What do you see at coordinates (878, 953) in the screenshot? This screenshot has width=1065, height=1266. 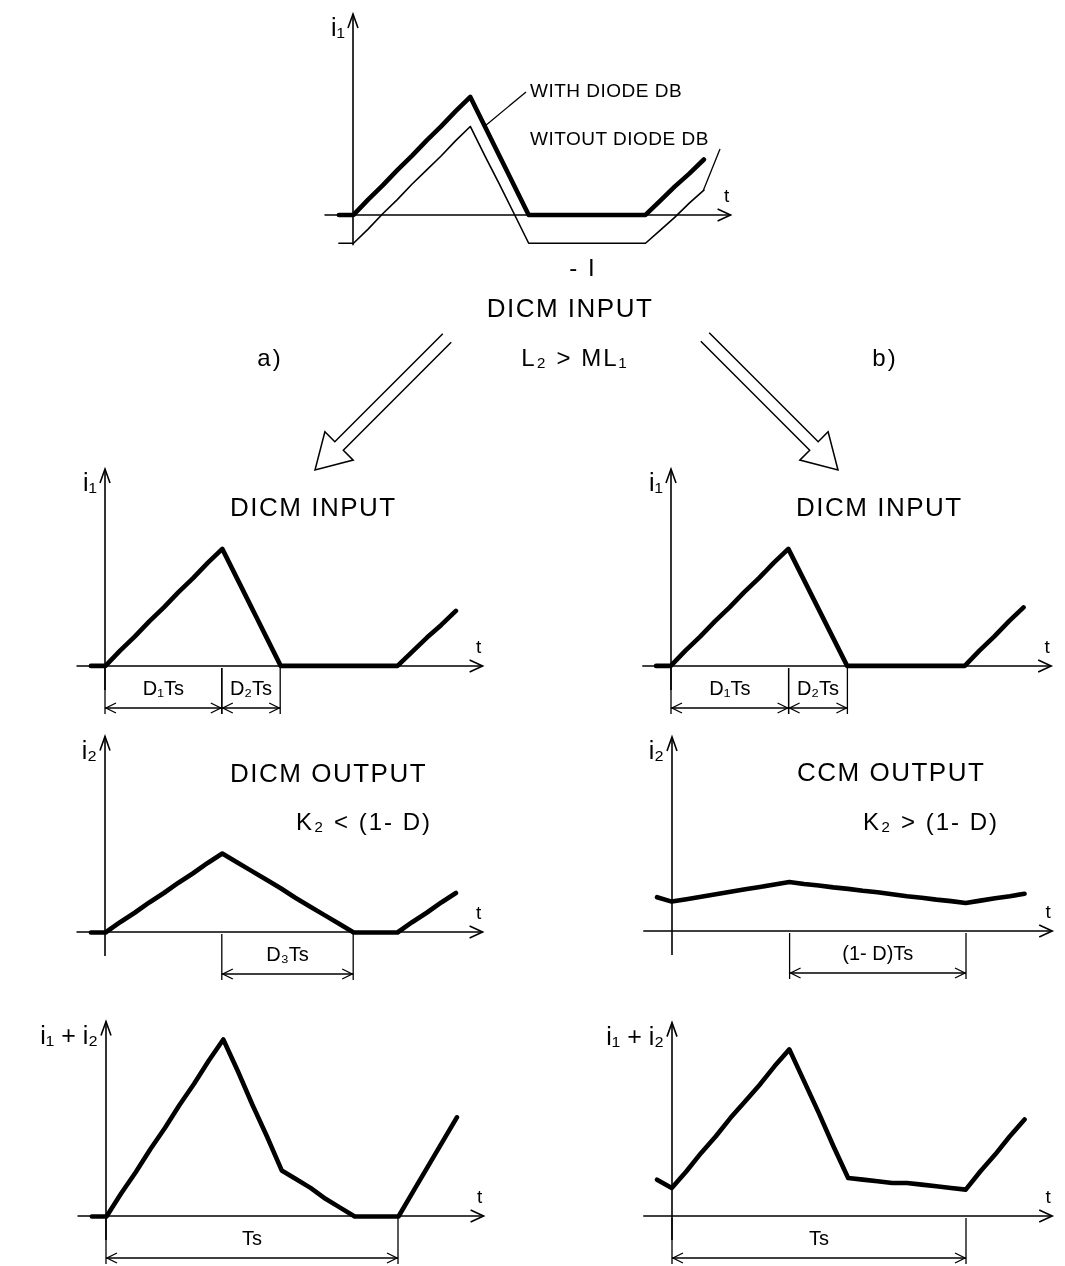 I see `text: (1- D)Ts` at bounding box center [878, 953].